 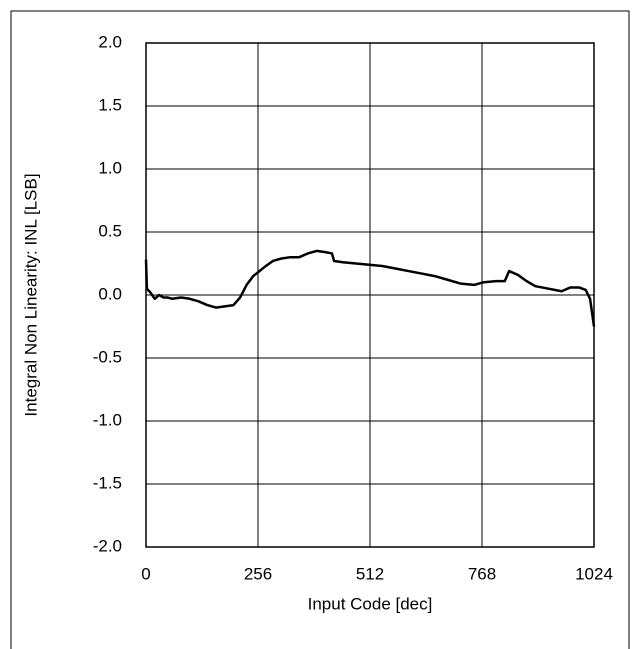 What do you see at coordinates (258, 573) in the screenshot?
I see `x-tick-label: 256` at bounding box center [258, 573].